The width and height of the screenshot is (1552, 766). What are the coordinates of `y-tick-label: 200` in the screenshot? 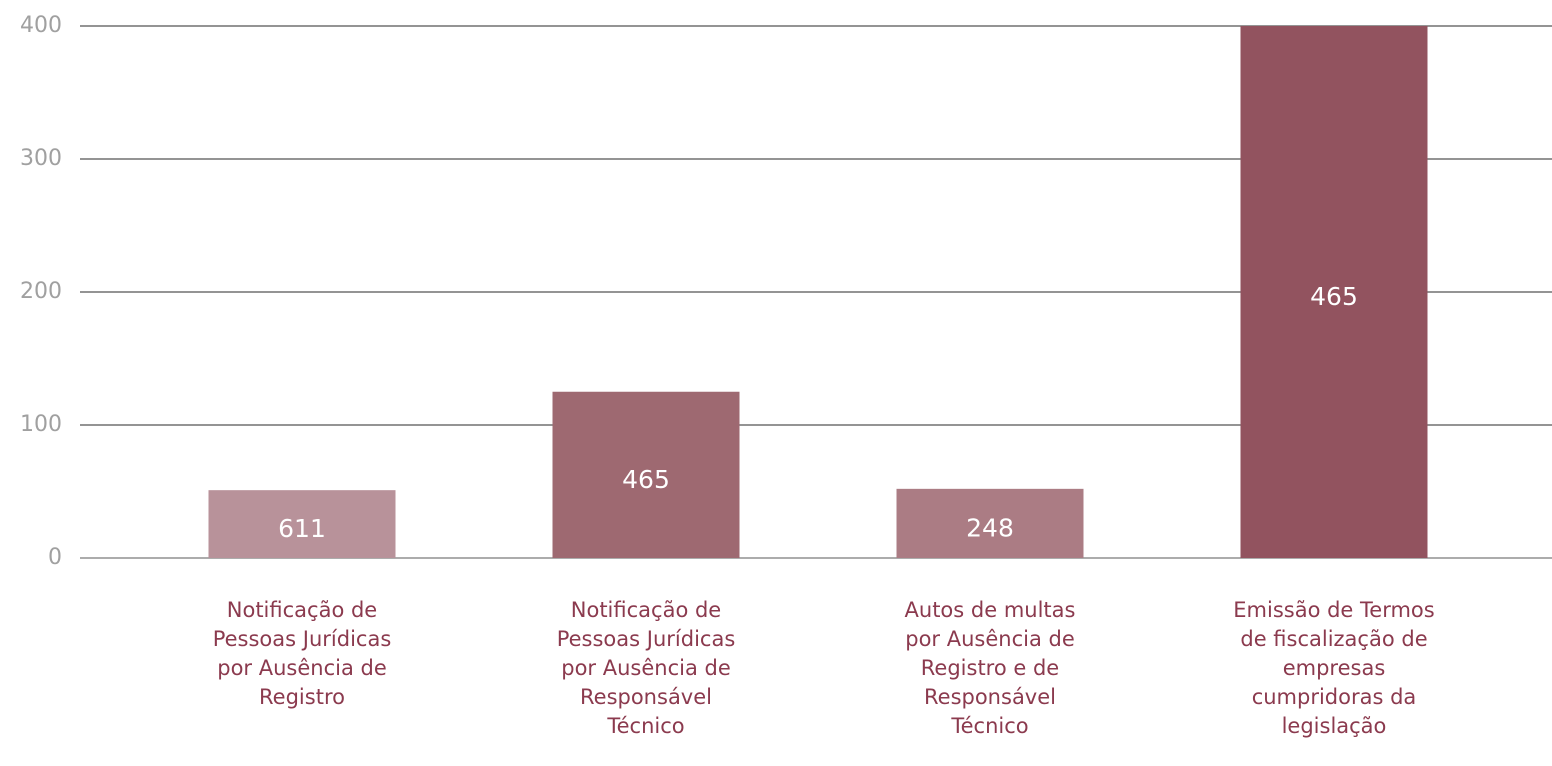 It's located at (41, 291).